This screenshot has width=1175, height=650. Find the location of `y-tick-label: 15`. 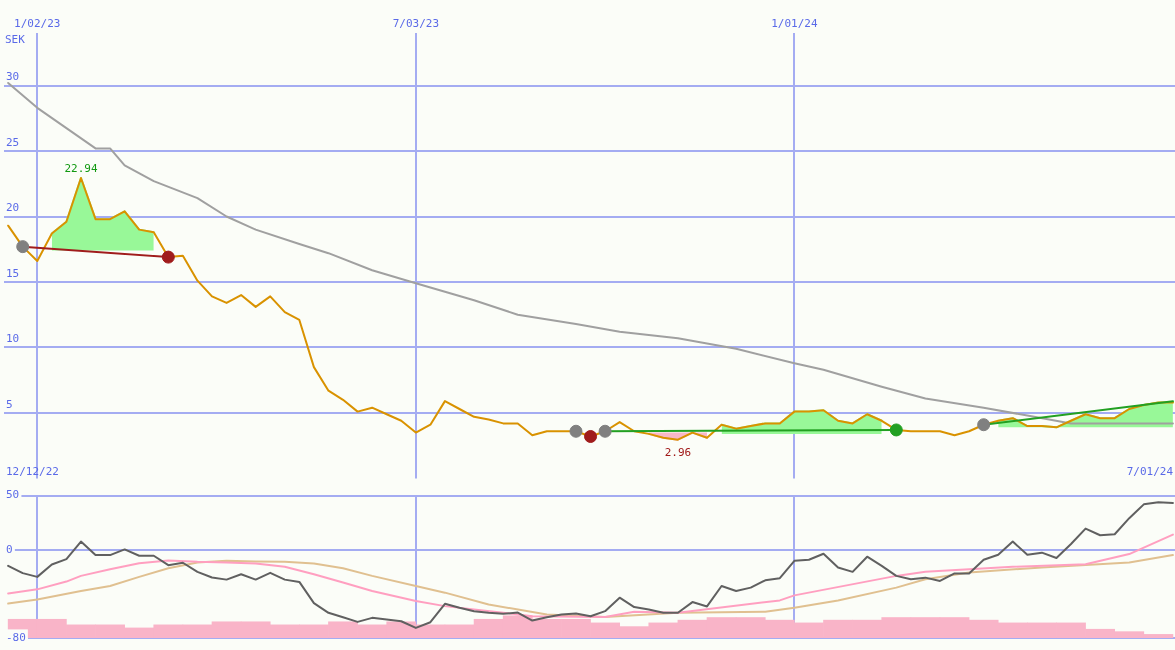

y-tick-label: 15 is located at coordinates (13, 273).